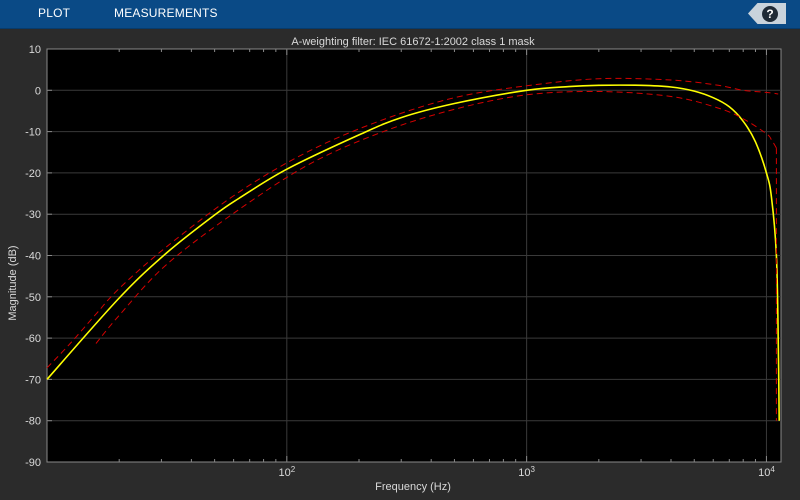 This screenshot has width=800, height=500. What do you see at coordinates (33, 422) in the screenshot?
I see `y-tick-label: -80` at bounding box center [33, 422].